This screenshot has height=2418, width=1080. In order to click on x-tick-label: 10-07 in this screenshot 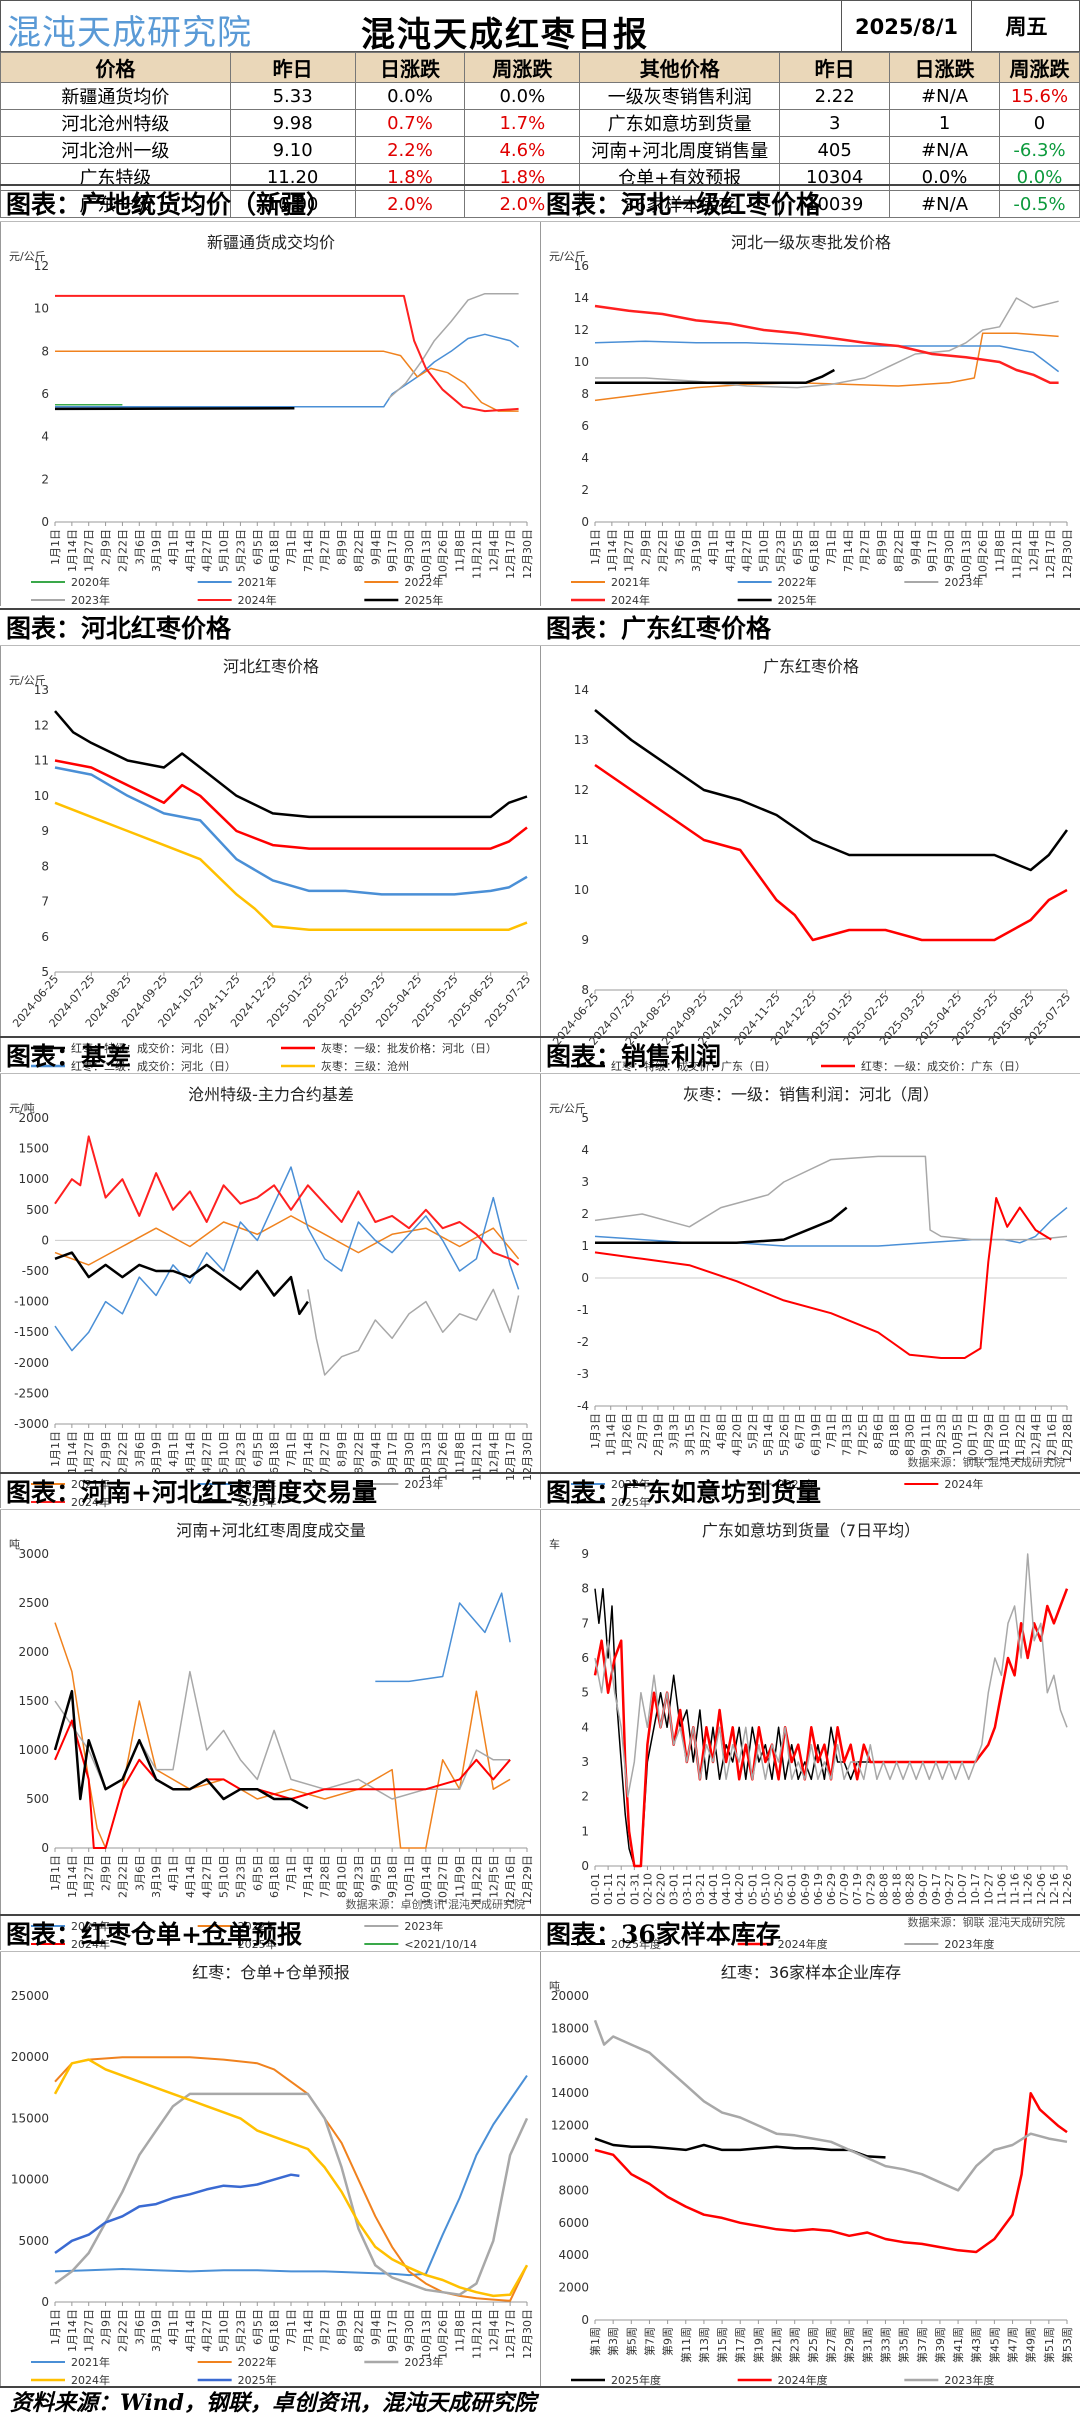, I will do `click(962, 1889)`.